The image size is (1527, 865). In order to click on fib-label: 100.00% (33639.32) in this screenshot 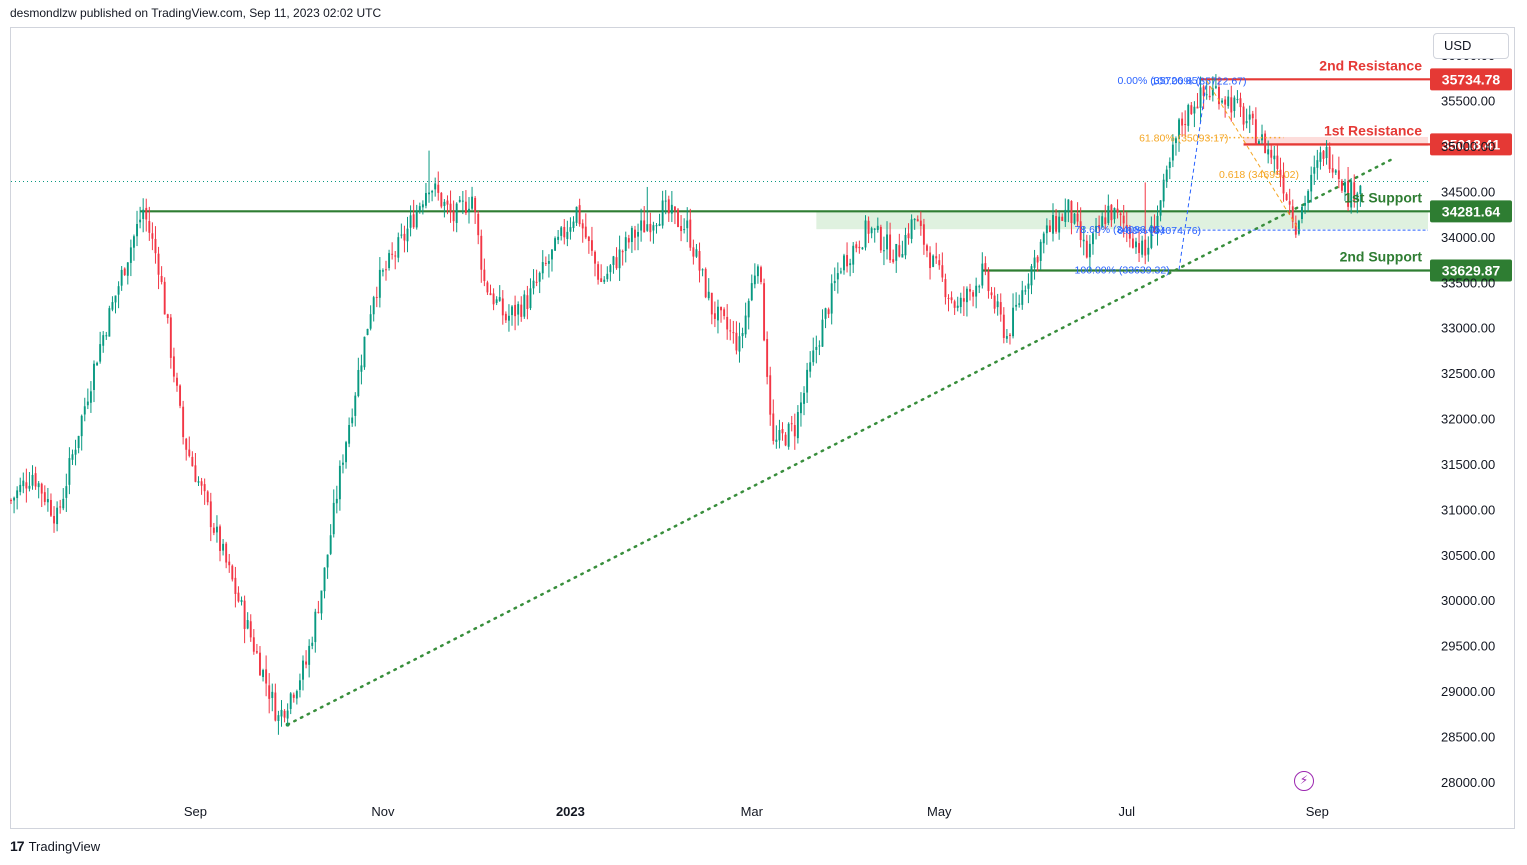, I will do `click(1122, 271)`.